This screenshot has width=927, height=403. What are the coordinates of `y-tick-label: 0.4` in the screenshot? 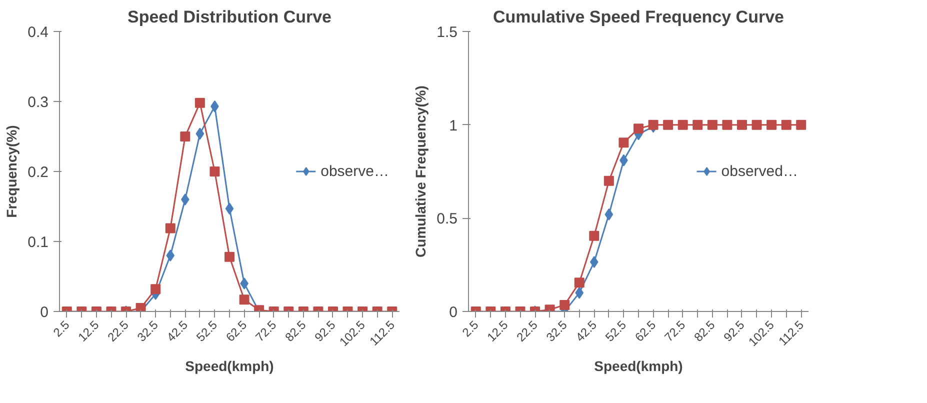 It's located at (38, 32).